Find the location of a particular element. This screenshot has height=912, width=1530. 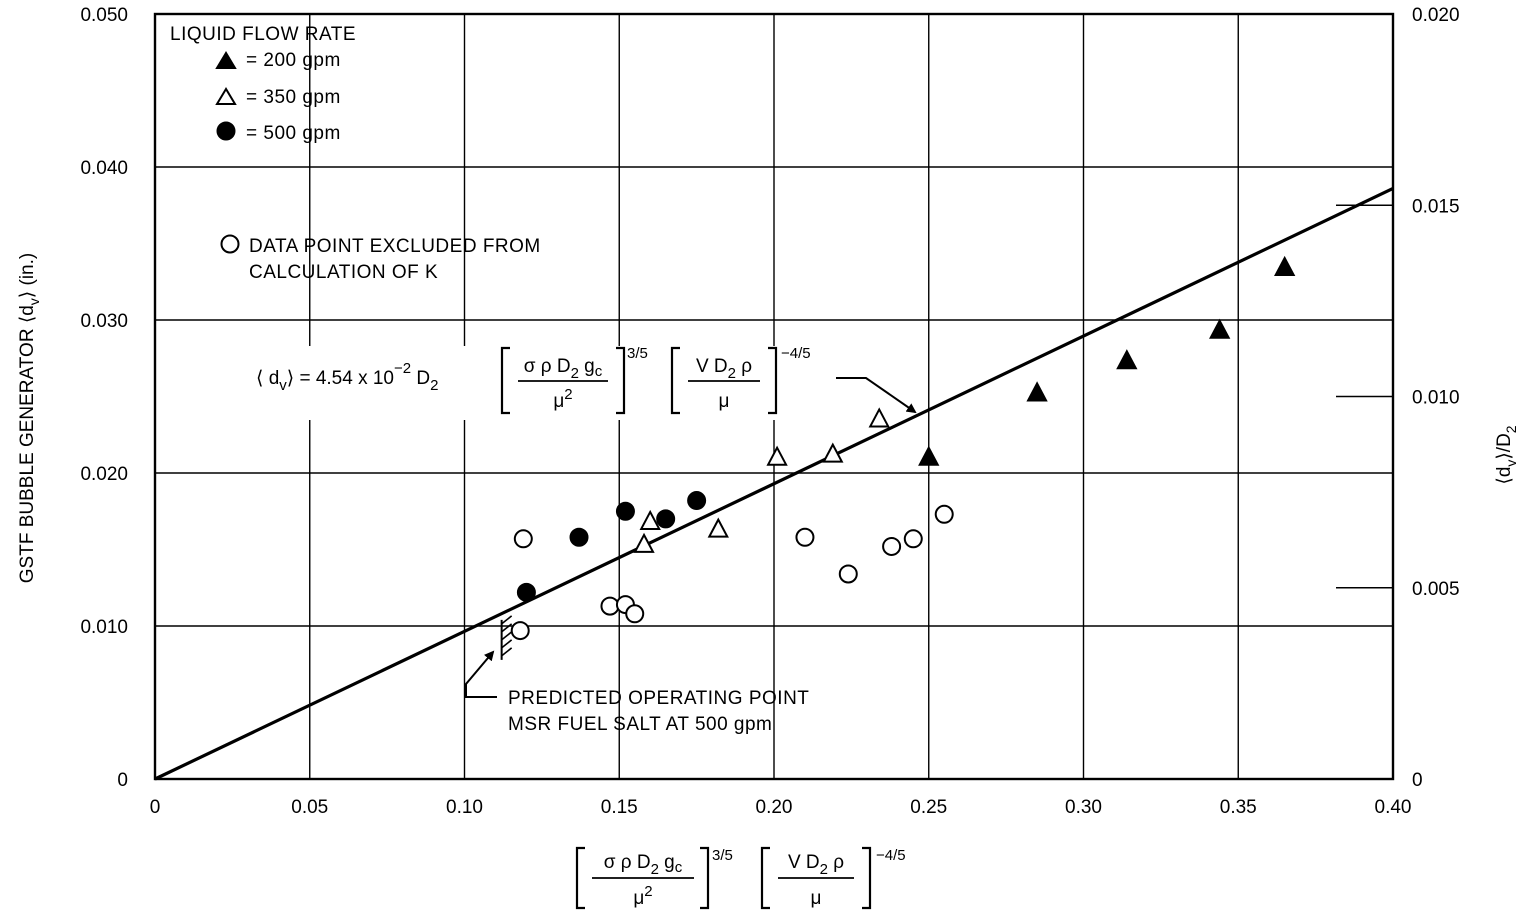

equation-group2-denom: μ is located at coordinates (724, 401).